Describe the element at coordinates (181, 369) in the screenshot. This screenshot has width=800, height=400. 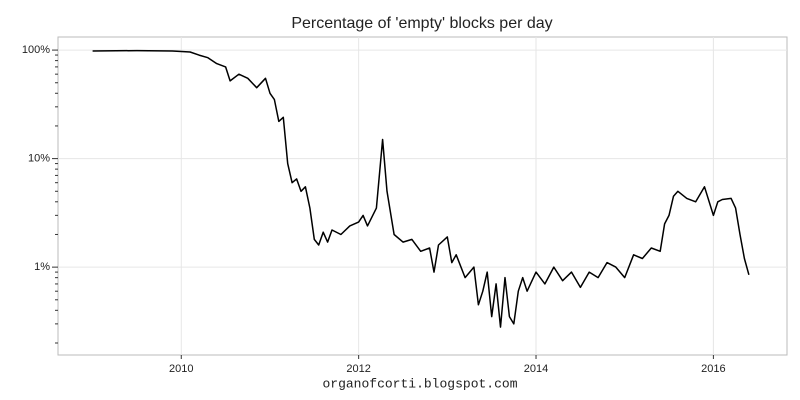
I see `x-tick-label: 2010` at that location.